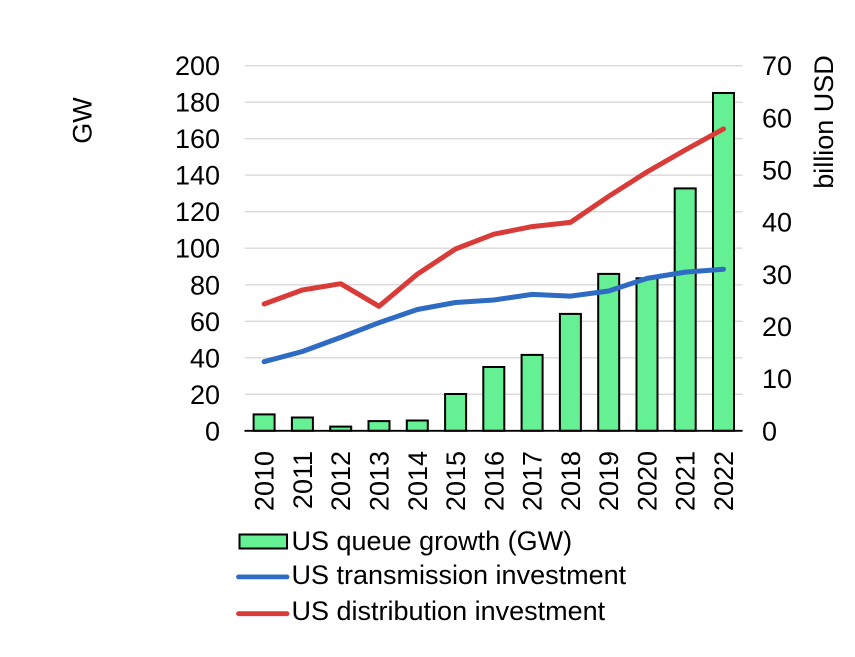 The image size is (855, 657). What do you see at coordinates (777, 379) in the screenshot?
I see `svg-text: 10` at bounding box center [777, 379].